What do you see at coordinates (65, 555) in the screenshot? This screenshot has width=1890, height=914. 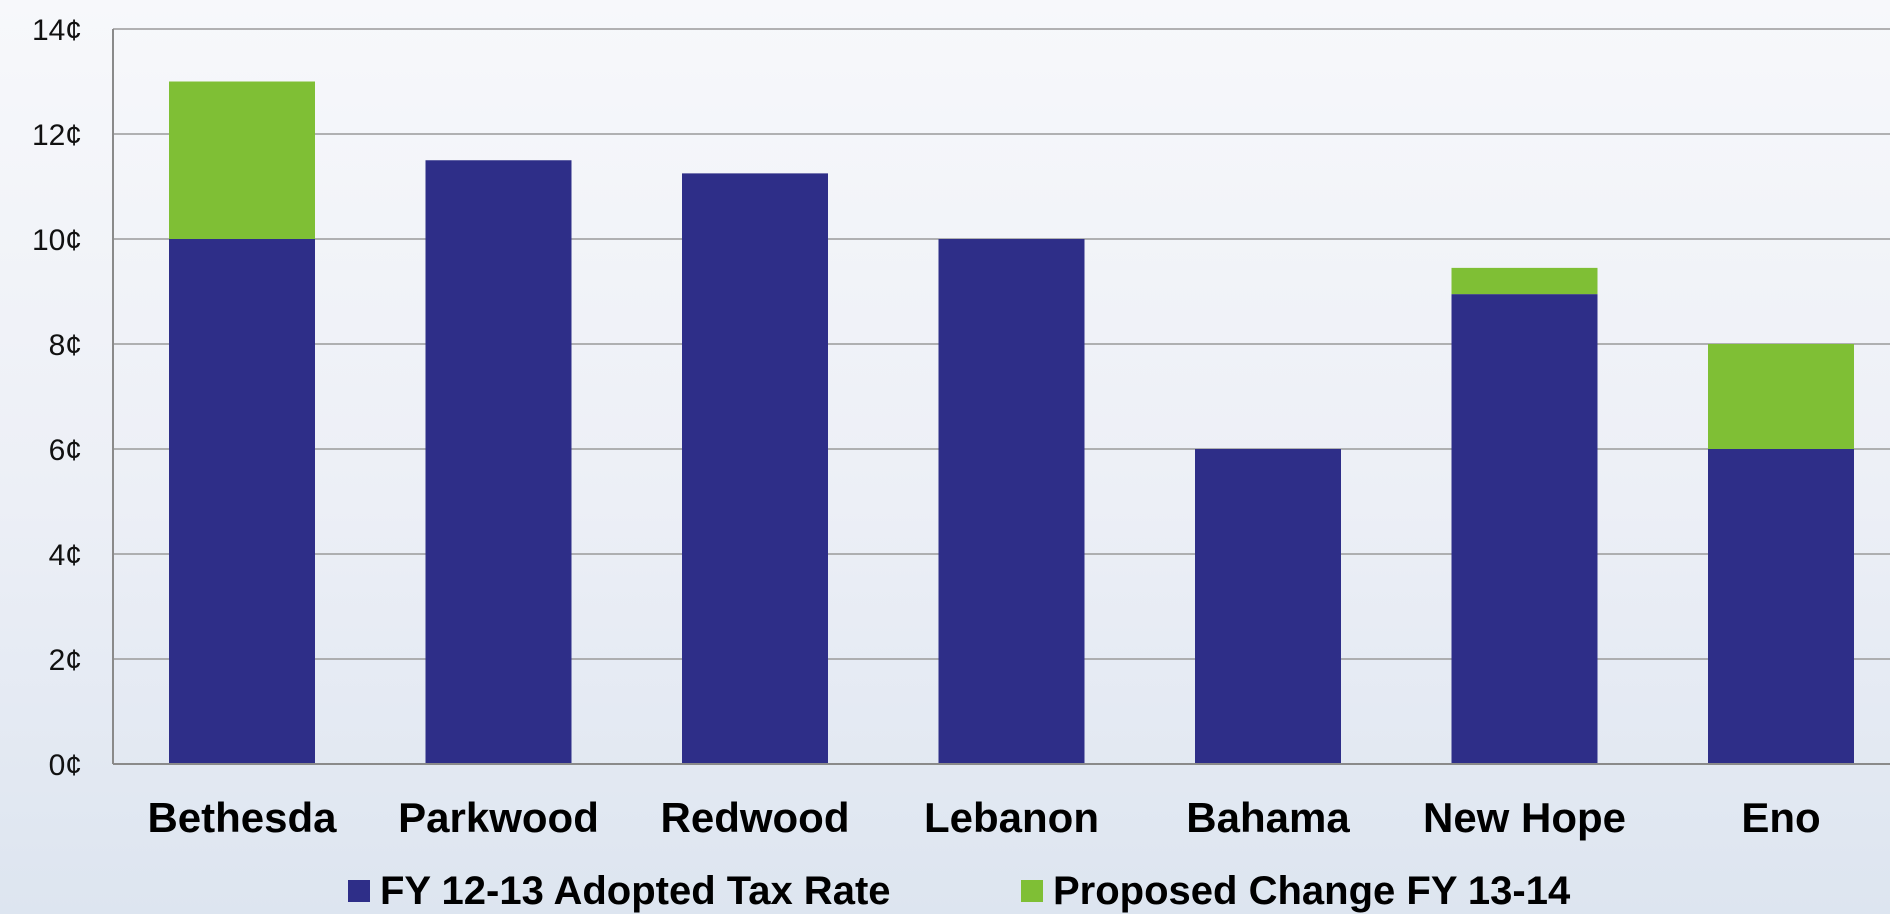 I see `y-tick-label: 4¢` at bounding box center [65, 555].